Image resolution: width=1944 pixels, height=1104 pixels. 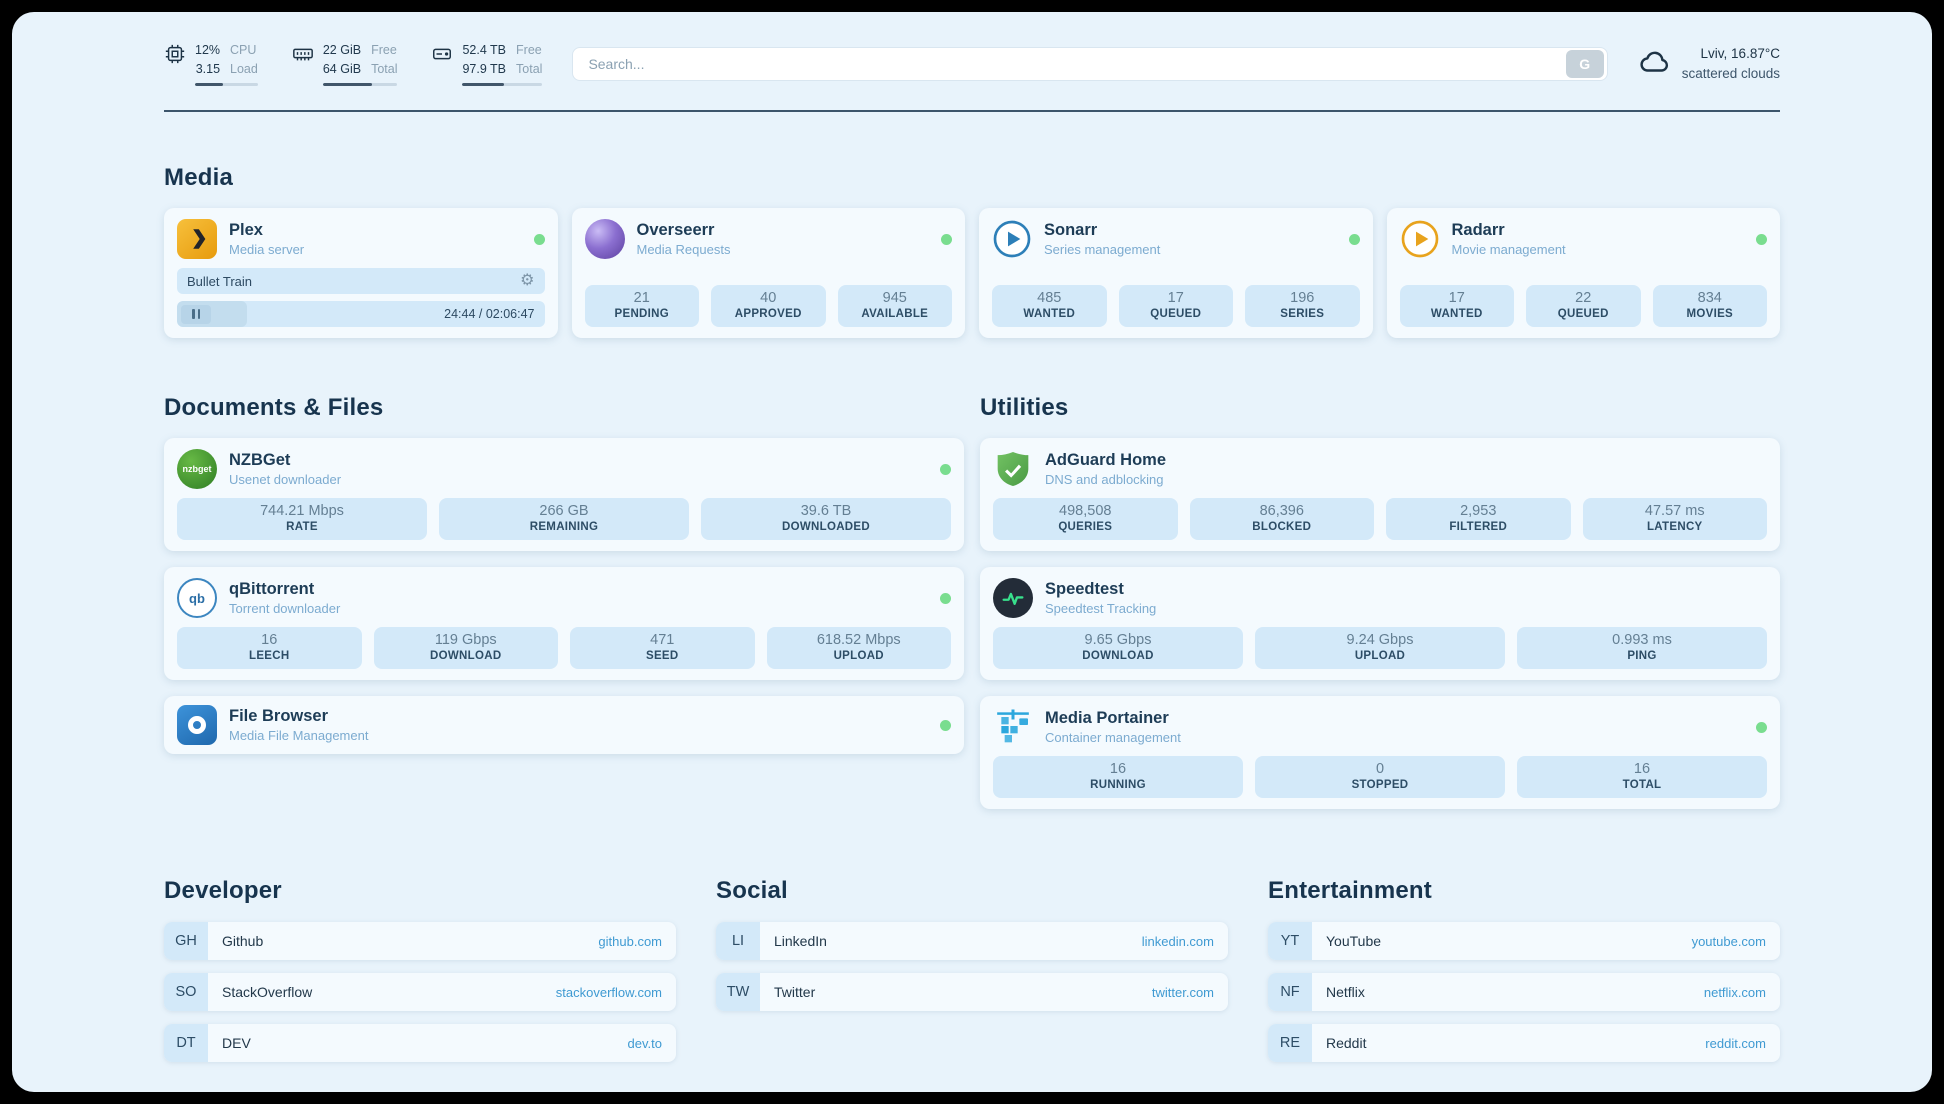 What do you see at coordinates (738, 941) in the screenshot?
I see `bookmark-abbr: LI` at bounding box center [738, 941].